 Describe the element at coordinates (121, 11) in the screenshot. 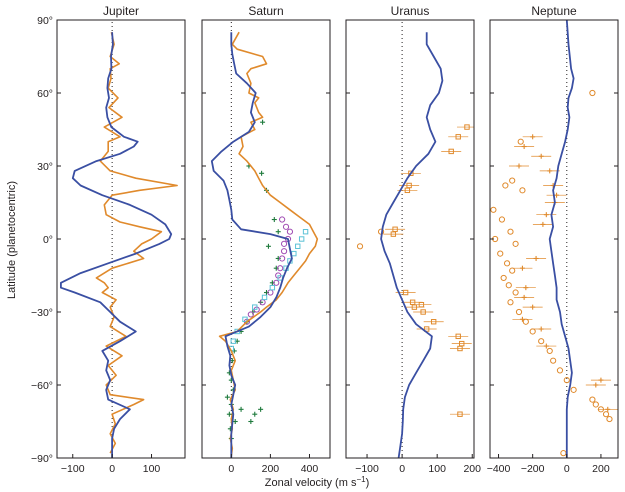

I see `panel-title-jupiter: Jupiter` at that location.